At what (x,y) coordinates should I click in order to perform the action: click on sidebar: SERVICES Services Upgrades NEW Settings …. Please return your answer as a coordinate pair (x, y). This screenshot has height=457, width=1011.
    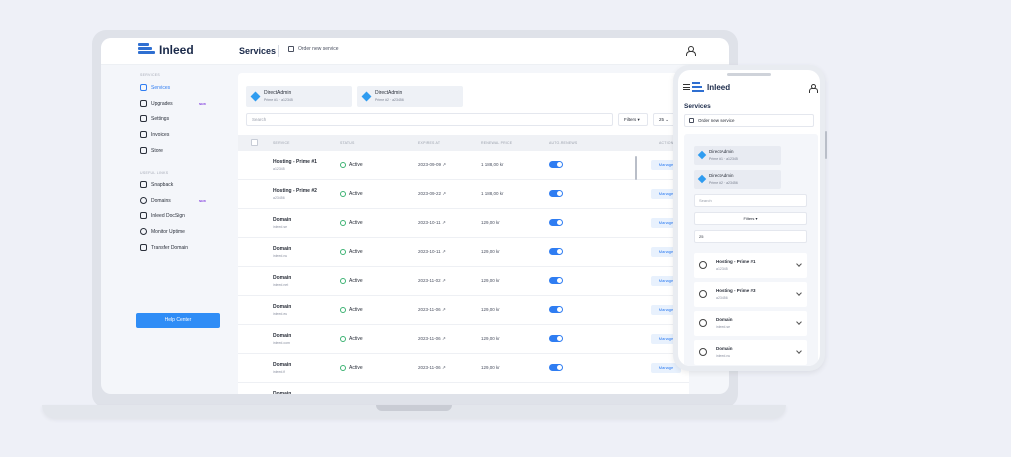
    Looking at the image, I should click on (168, 229).